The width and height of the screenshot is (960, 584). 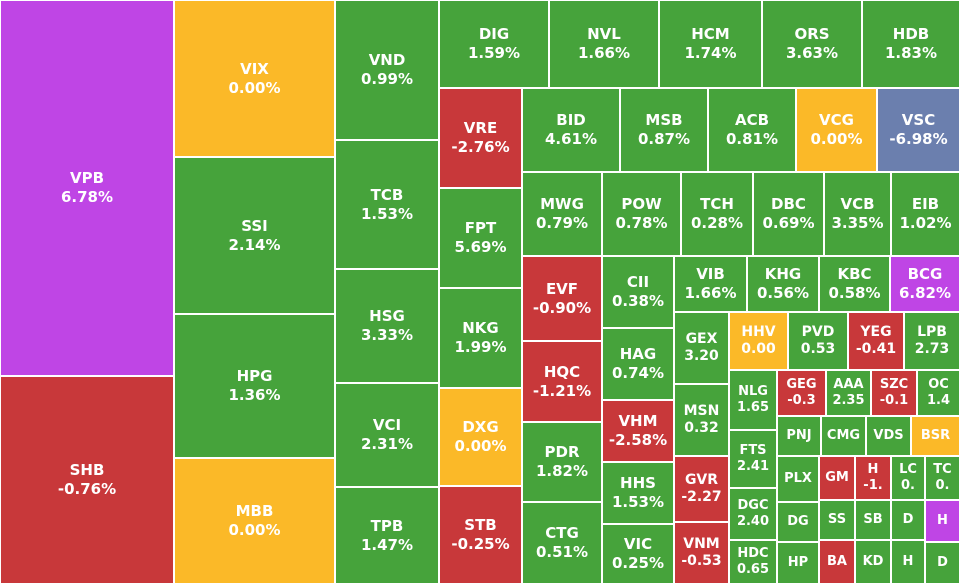 What do you see at coordinates (562, 214) in the screenshot?
I see `tile-mwg: MWG 0.79%` at bounding box center [562, 214].